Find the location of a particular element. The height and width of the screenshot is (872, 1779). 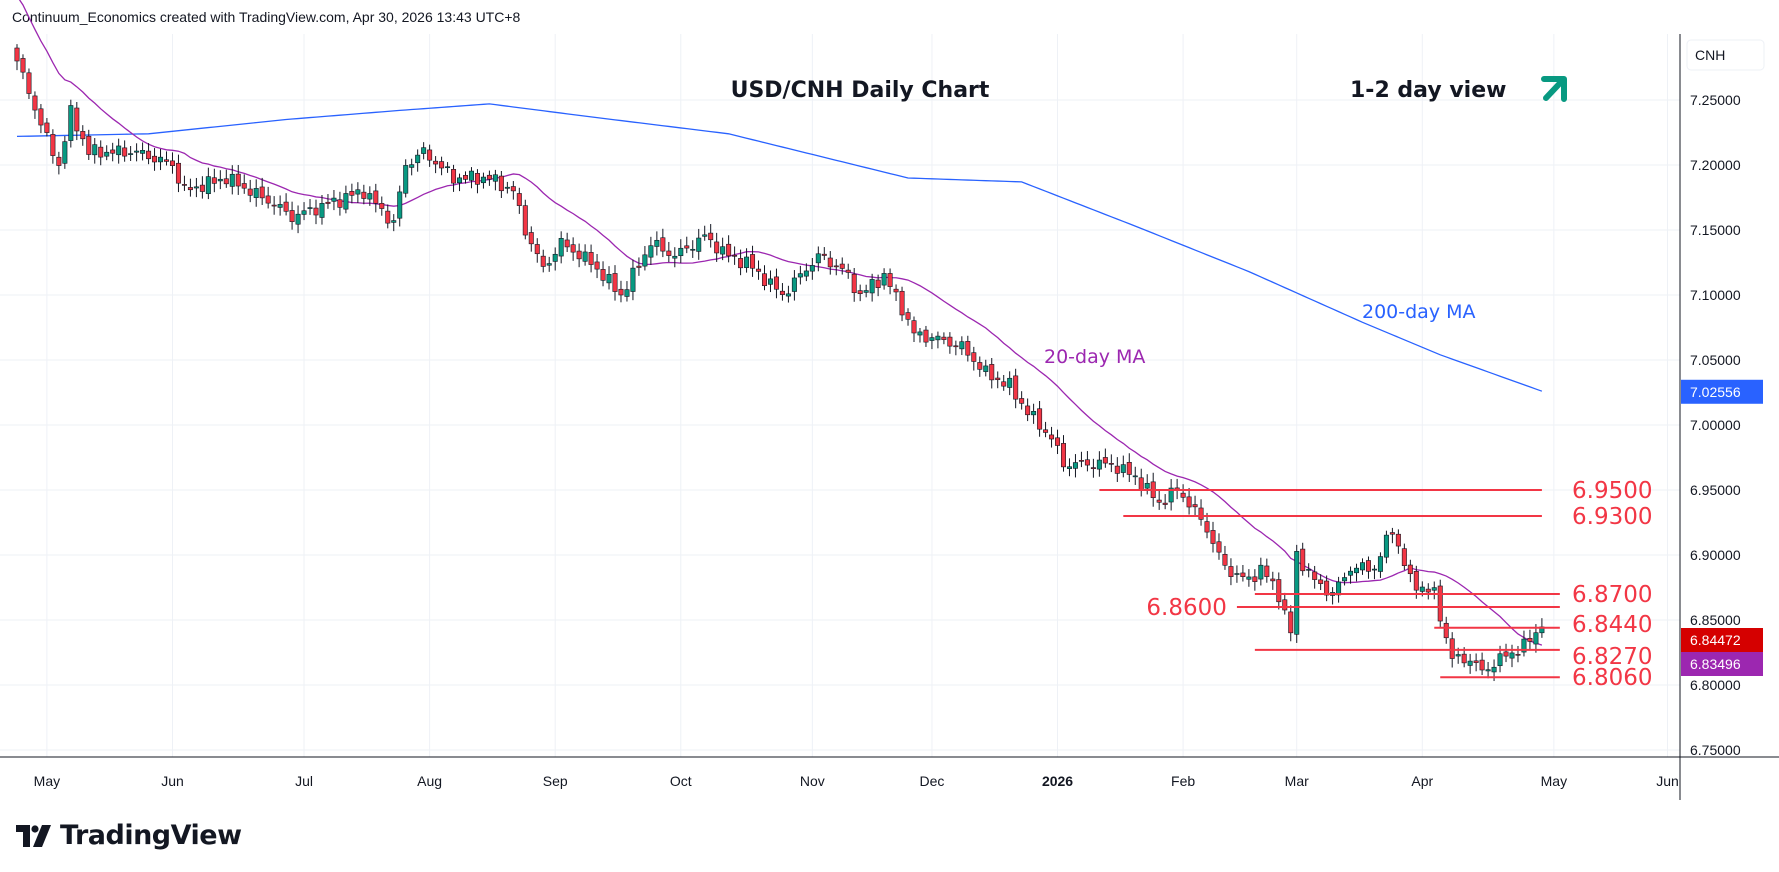

time-tick-label: Sep is located at coordinates (555, 781).